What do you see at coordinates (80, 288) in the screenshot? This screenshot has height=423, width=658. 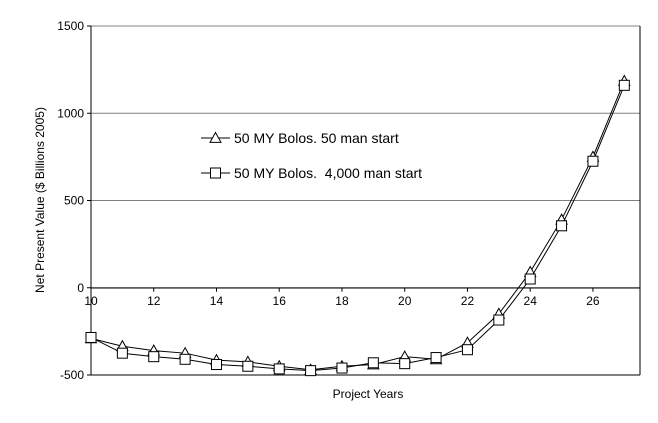 I see `y-tick-label-1: 0` at bounding box center [80, 288].